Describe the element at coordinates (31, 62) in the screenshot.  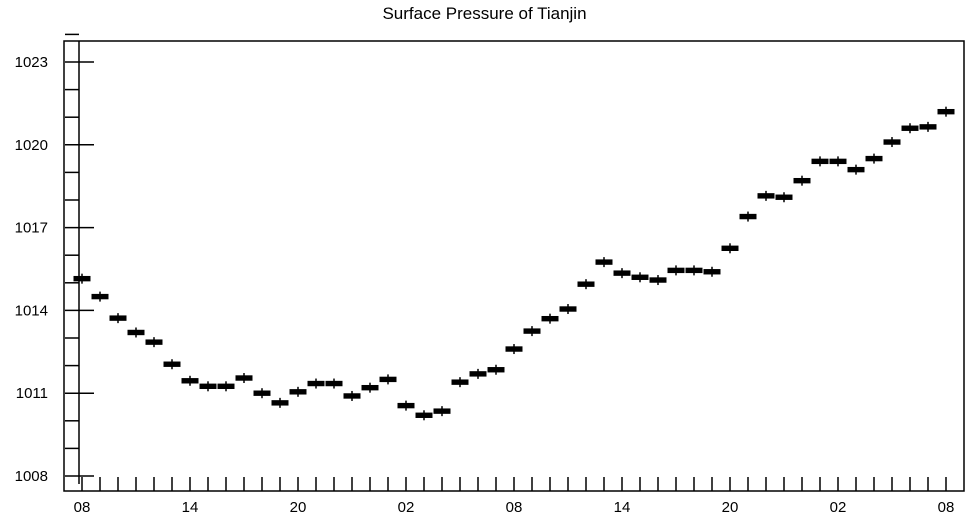
I see `y-tick-label: 1023` at that location.